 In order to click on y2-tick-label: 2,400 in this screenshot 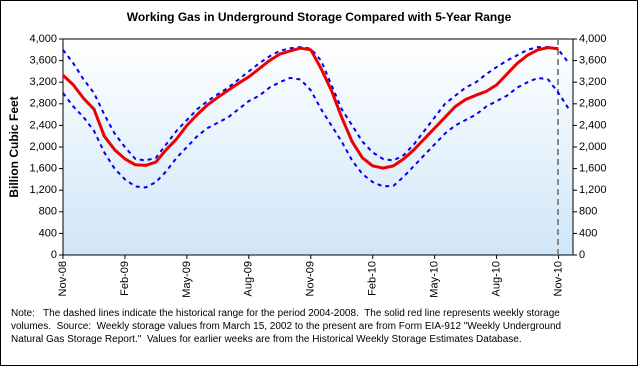, I will do `click(593, 125)`.